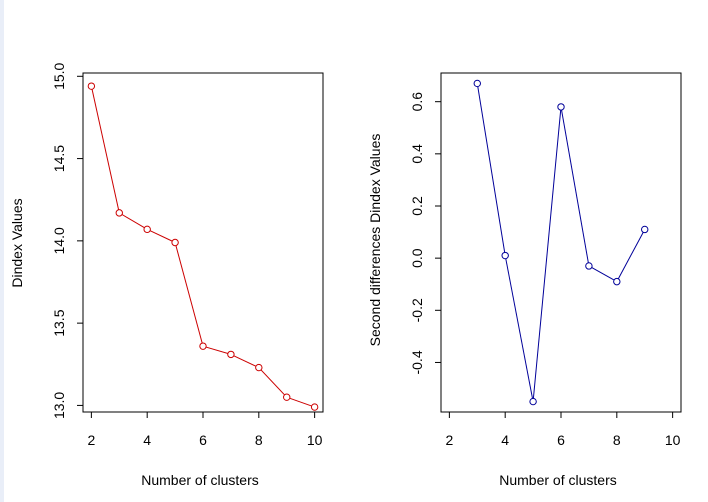 This screenshot has width=708, height=502. I want to click on dindex-y-tick-label: 13.0, so click(59, 405).